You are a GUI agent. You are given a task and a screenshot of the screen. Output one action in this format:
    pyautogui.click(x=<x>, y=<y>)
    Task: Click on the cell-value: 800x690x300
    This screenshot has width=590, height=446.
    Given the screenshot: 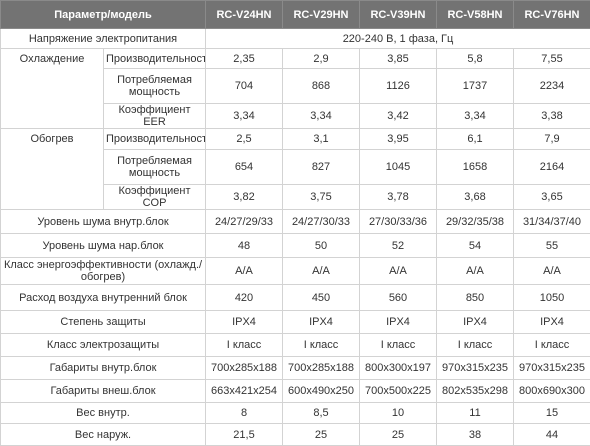 What is the action you would take?
    pyautogui.click(x=552, y=391)
    